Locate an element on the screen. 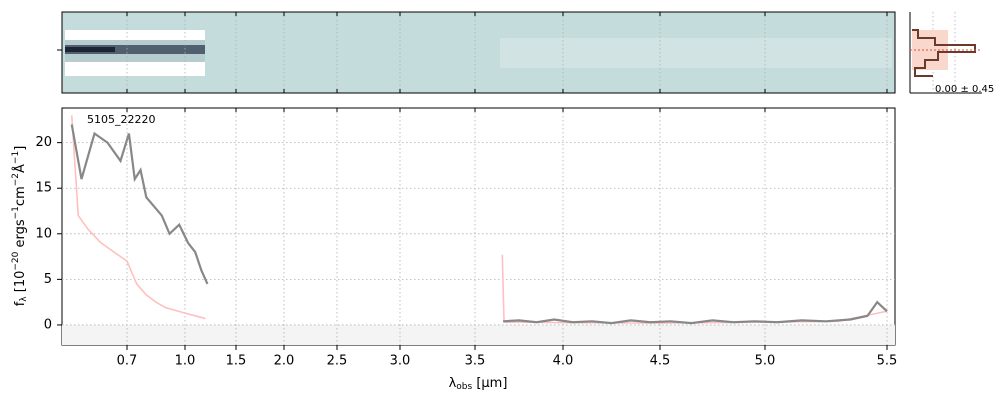 This screenshot has height=400, width=1000. y-axis-label: fλ [10−20 ergs−1cm−2Å−1] is located at coordinates (20, 226).